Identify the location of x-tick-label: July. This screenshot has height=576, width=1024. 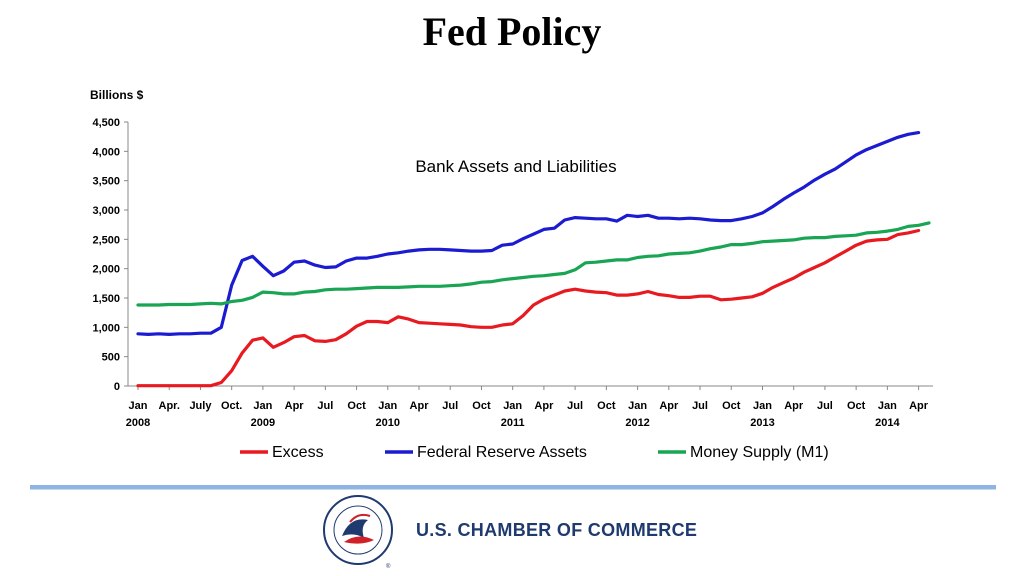
(200, 406).